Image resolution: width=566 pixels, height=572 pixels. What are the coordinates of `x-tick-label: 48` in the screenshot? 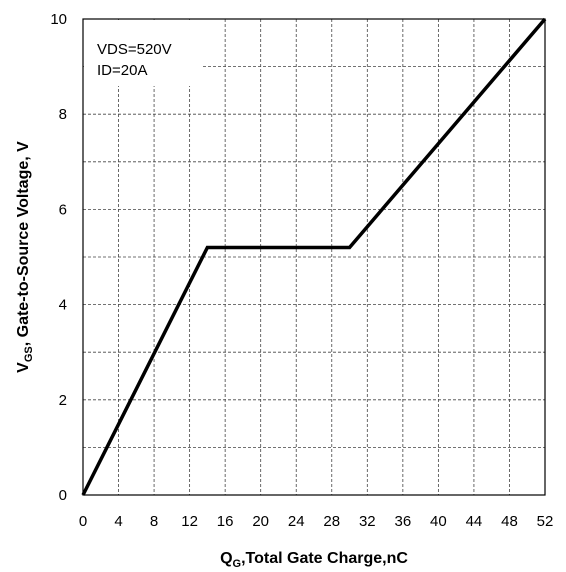 It's located at (509, 521).